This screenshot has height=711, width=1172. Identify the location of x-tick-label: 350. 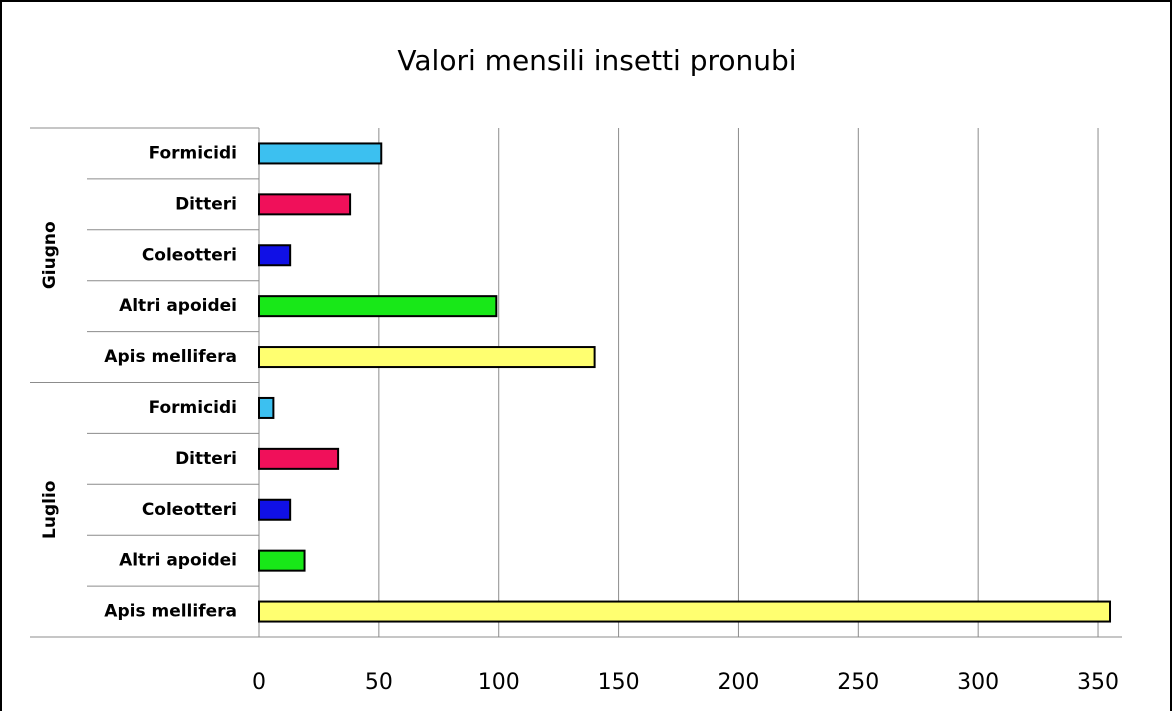
(1098, 682).